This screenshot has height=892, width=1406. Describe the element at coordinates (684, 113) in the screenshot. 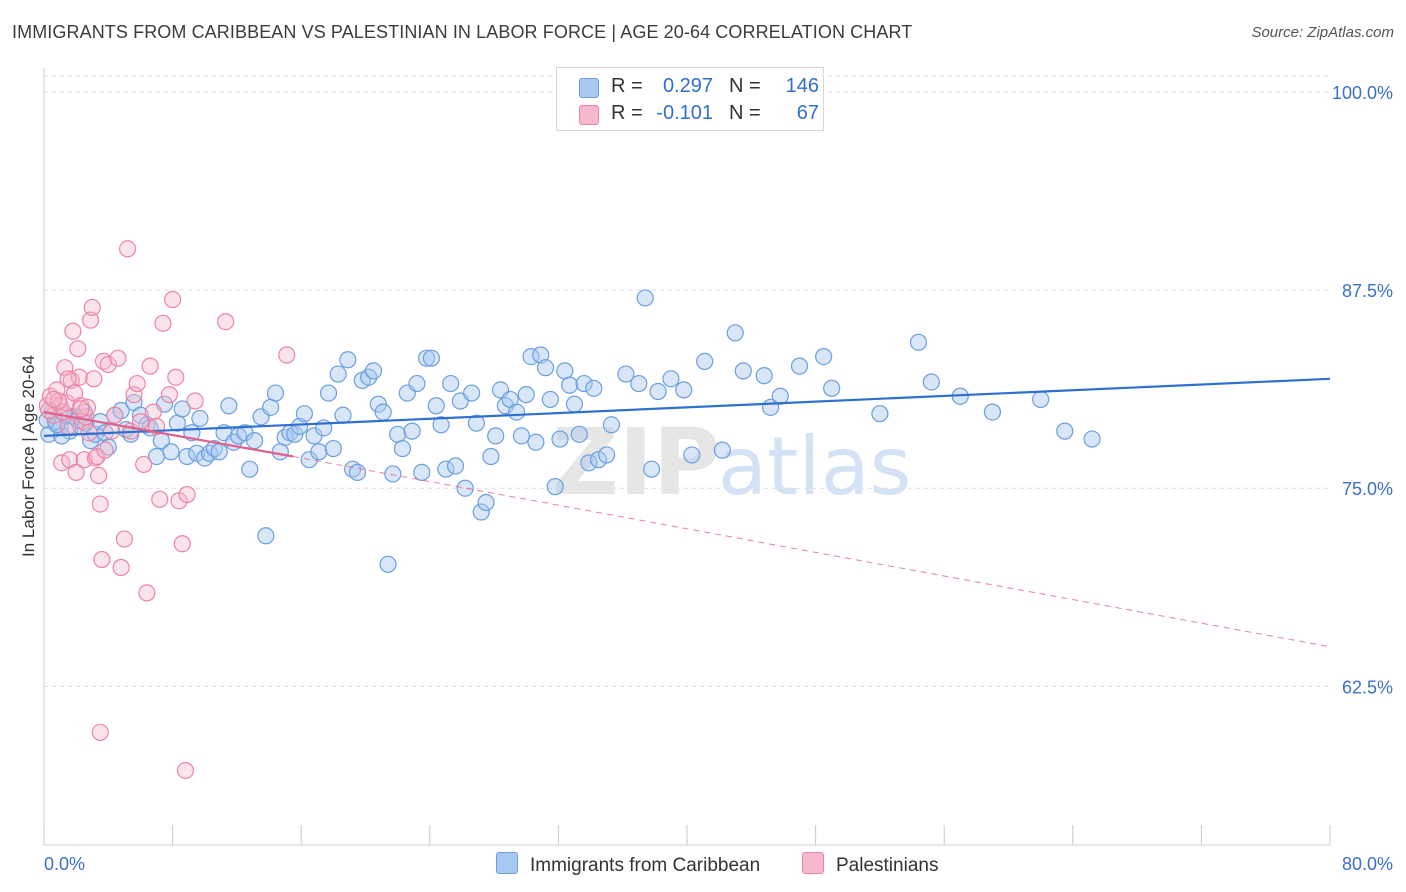

I see `legend-r-value: -0.101` at that location.